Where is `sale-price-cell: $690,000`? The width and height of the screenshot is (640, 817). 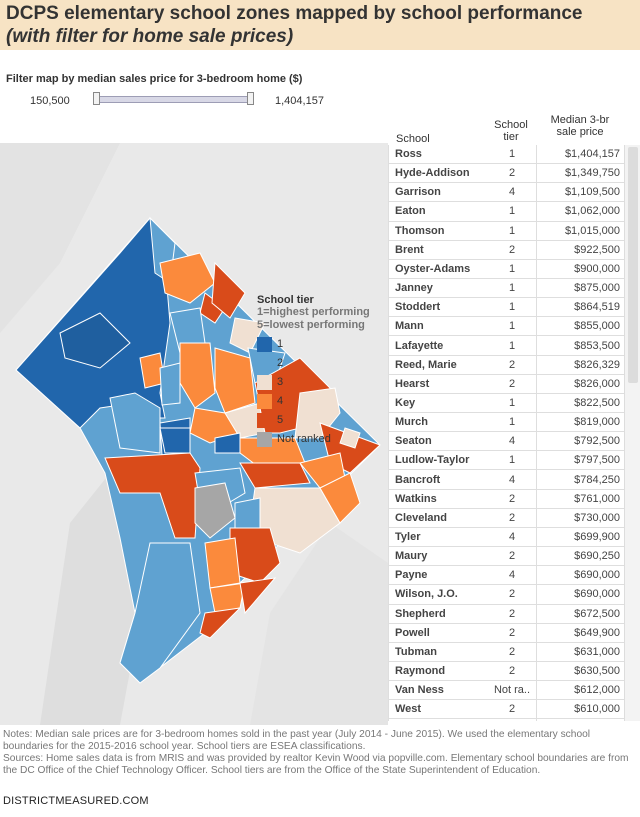
sale-price-cell: $690,000 is located at coordinates (597, 575).